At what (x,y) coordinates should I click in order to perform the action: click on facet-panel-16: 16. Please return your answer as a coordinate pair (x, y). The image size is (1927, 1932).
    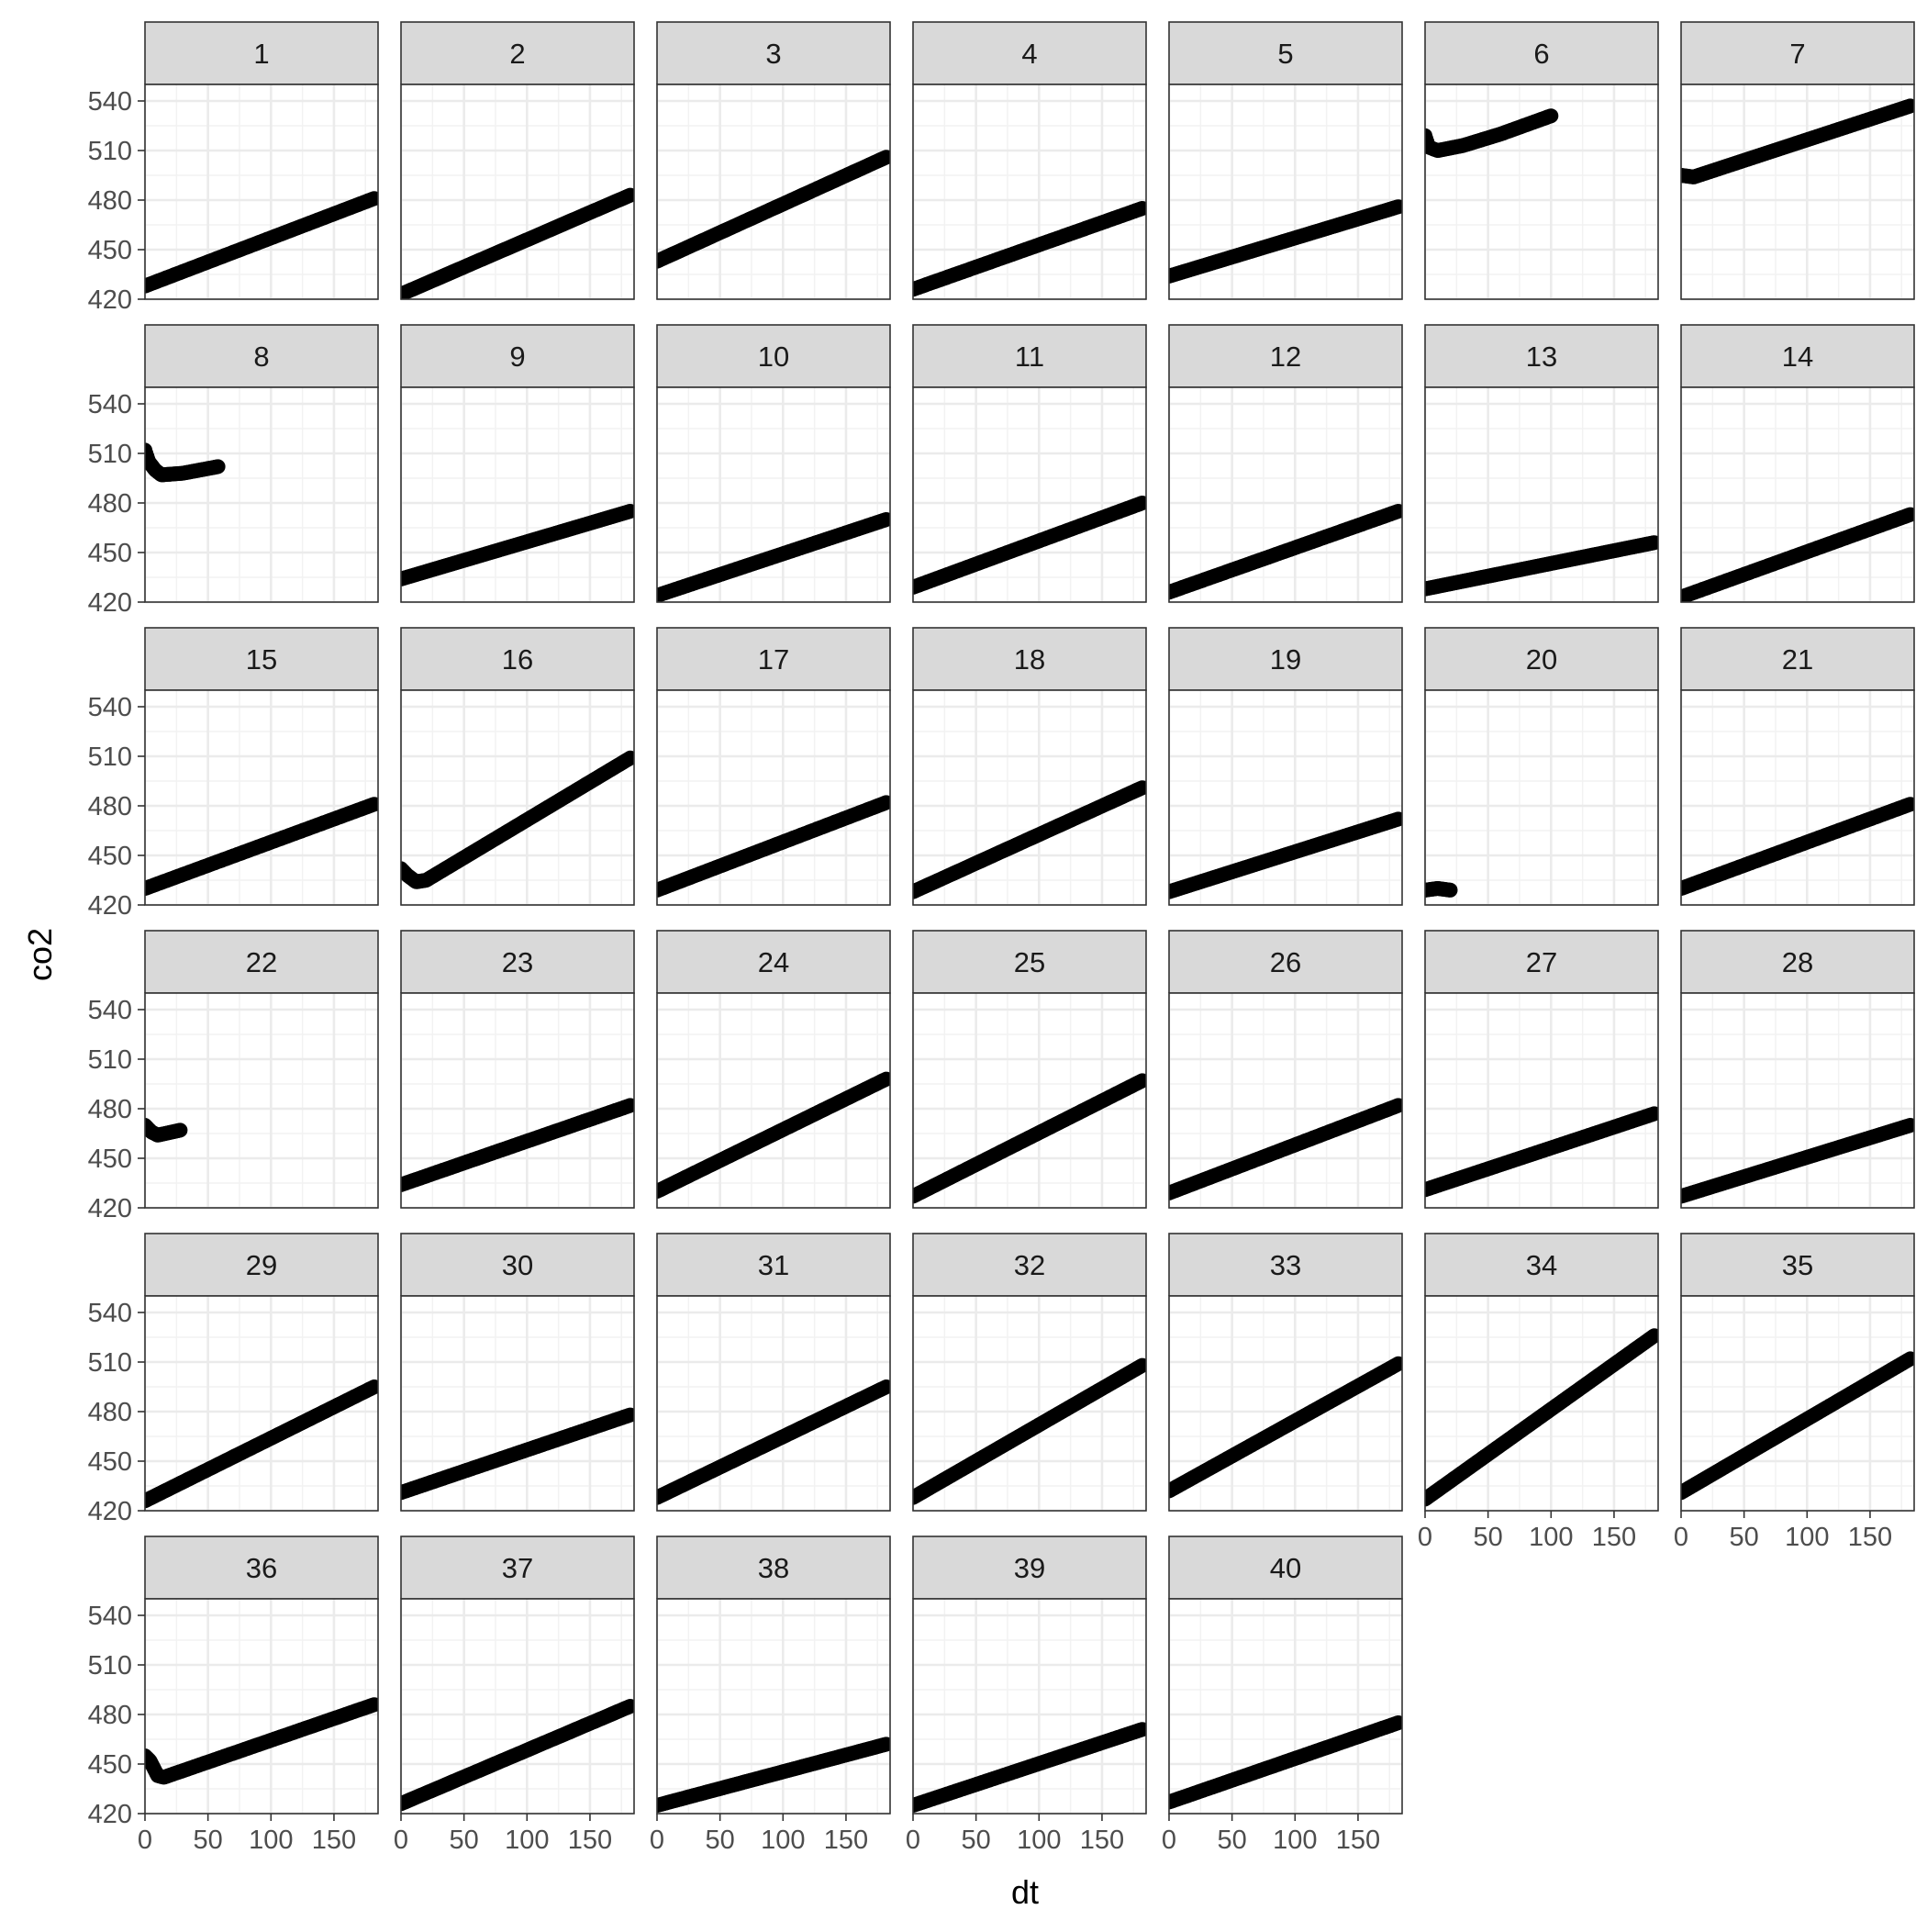
    Looking at the image, I should click on (516, 766).